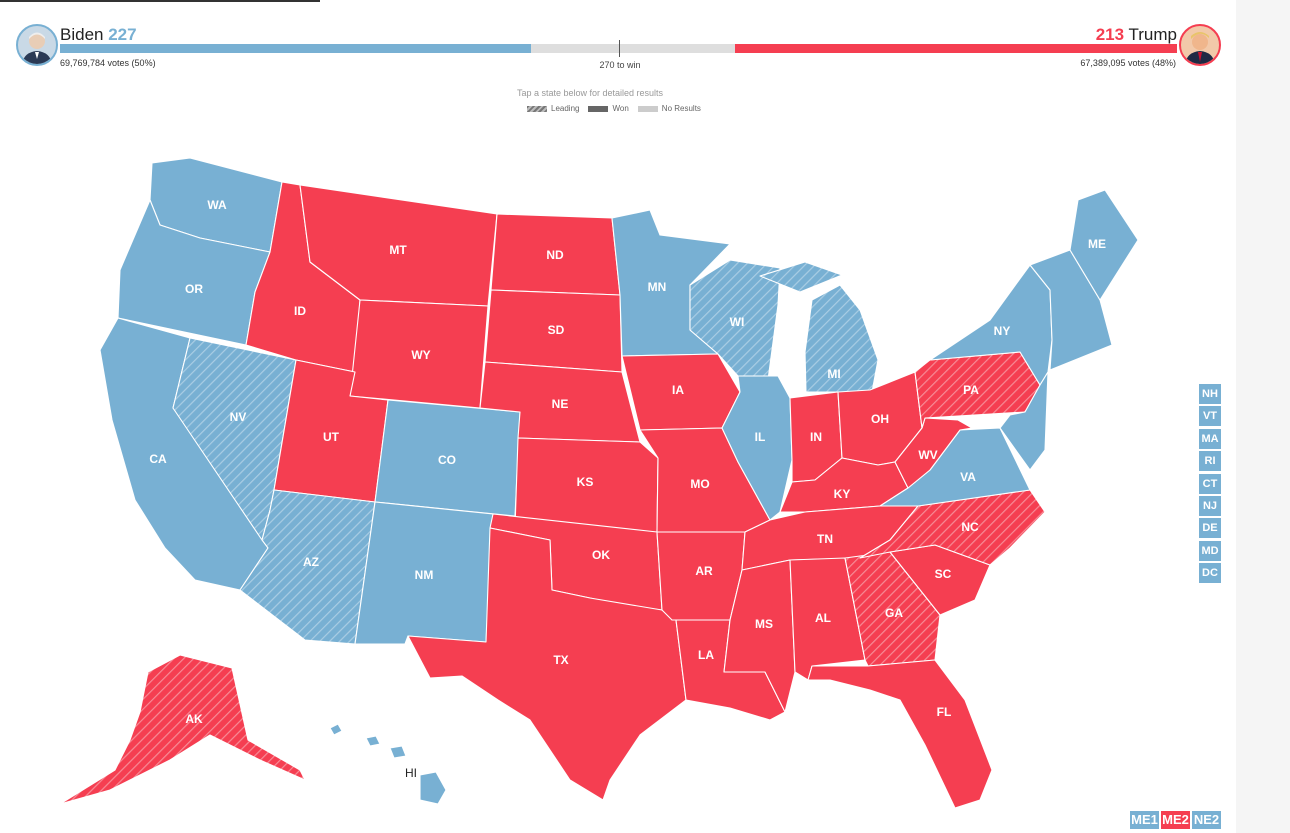  What do you see at coordinates (547, 664) in the screenshot?
I see `state-TX: TX` at bounding box center [547, 664].